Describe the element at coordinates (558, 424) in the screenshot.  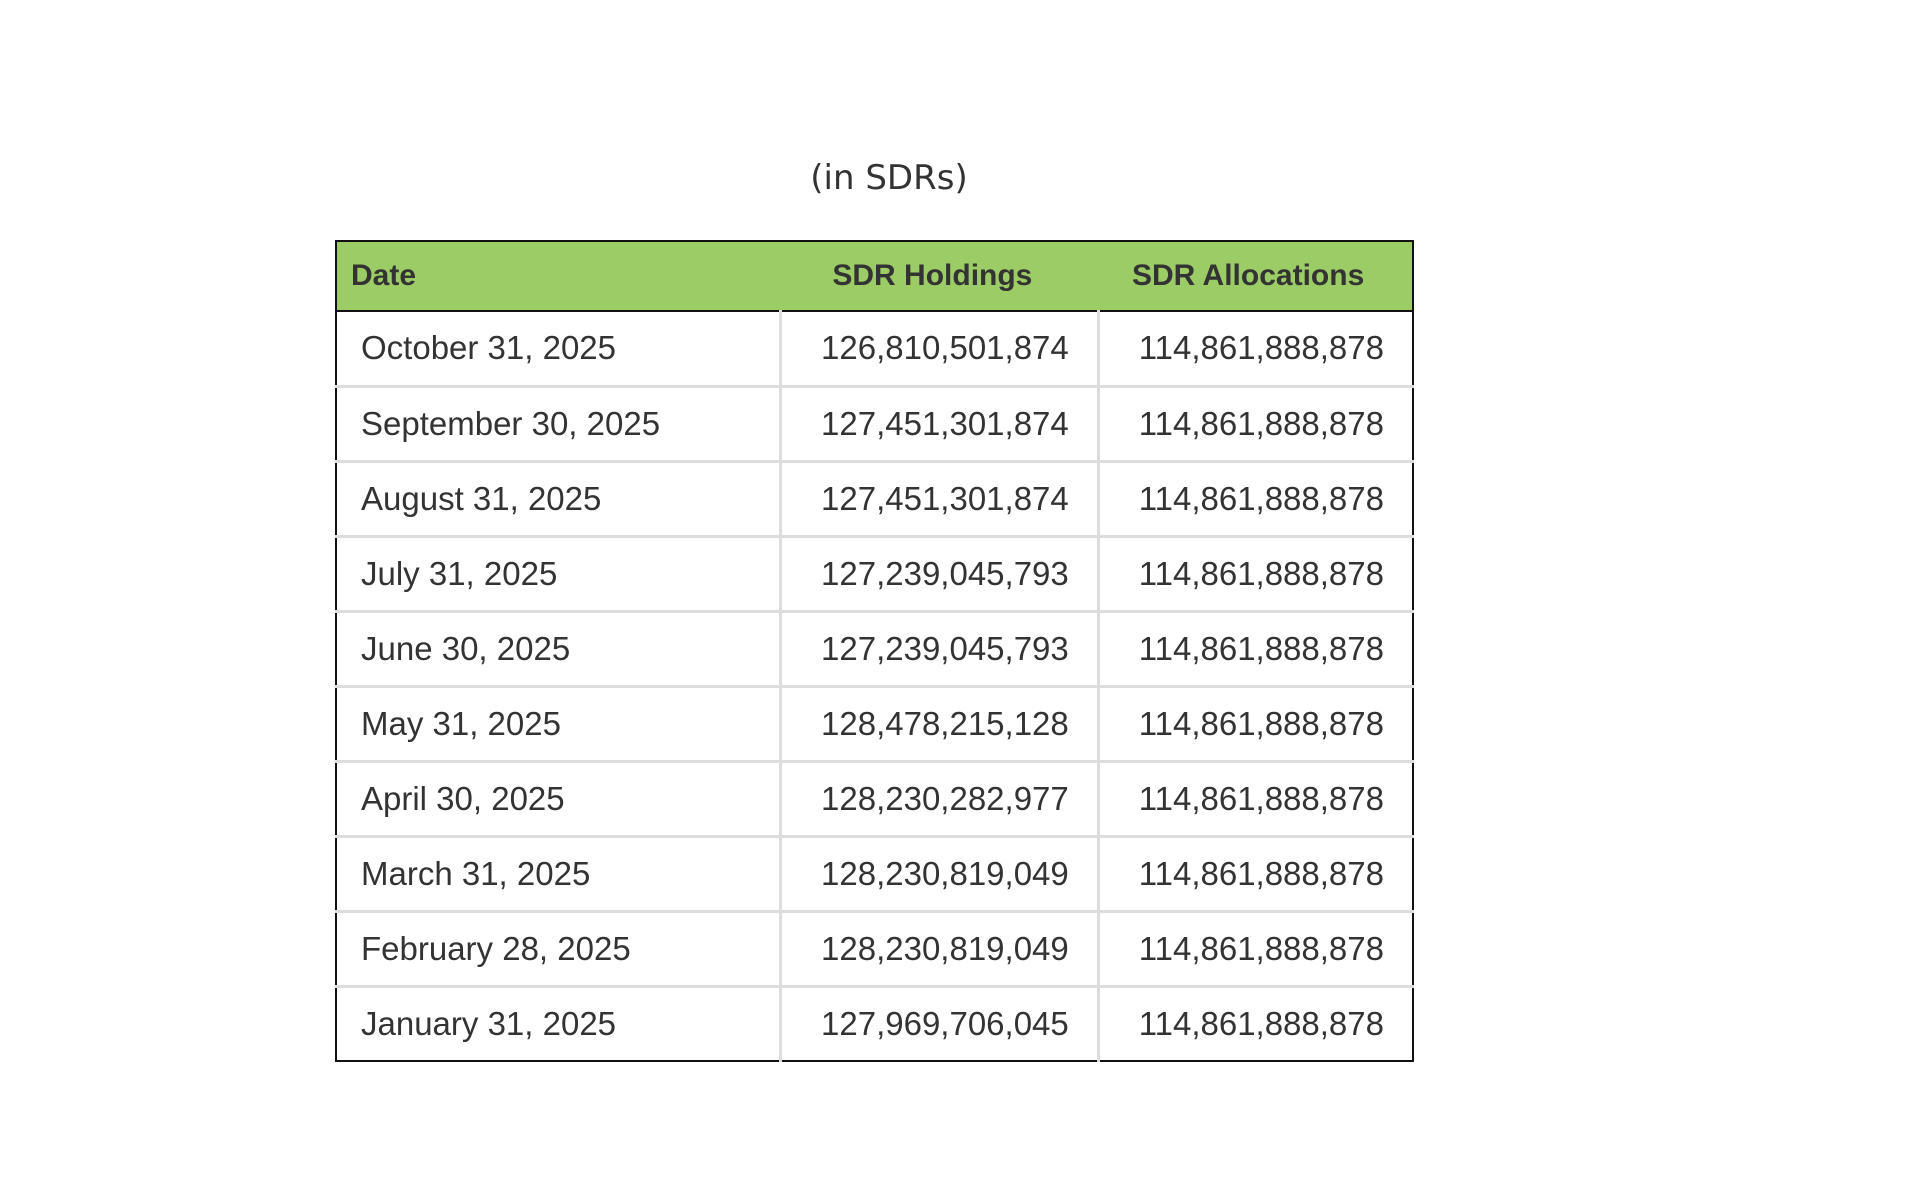
I see `date-cell: September 30, 2025` at that location.